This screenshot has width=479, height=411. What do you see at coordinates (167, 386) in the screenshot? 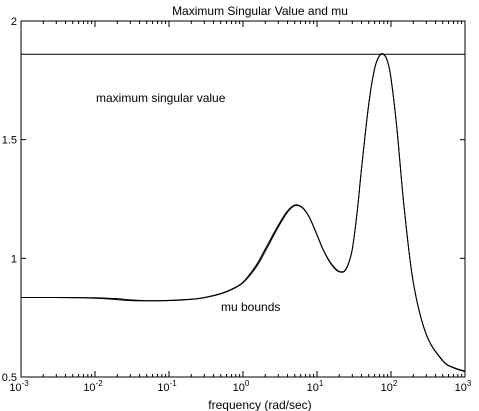
I see `x-tick-label: 10⁻¹` at bounding box center [167, 386].